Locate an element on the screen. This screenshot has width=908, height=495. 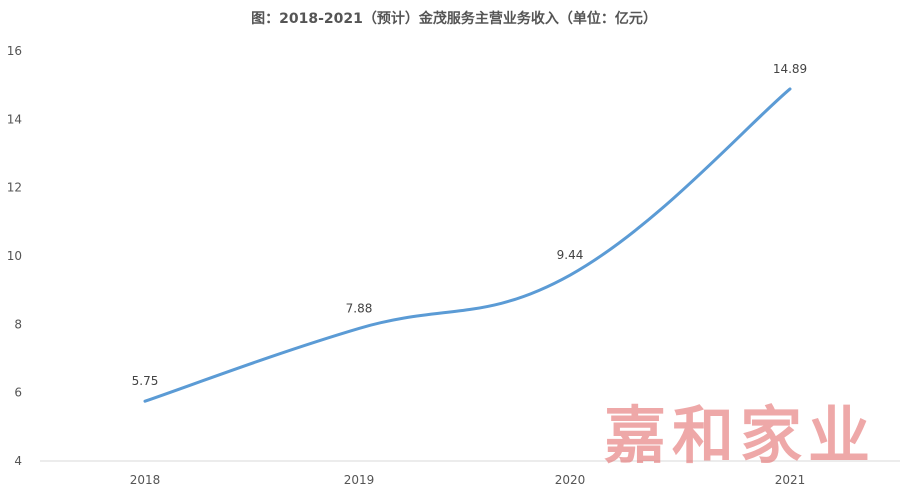
data-label: 7.88 is located at coordinates (359, 308).